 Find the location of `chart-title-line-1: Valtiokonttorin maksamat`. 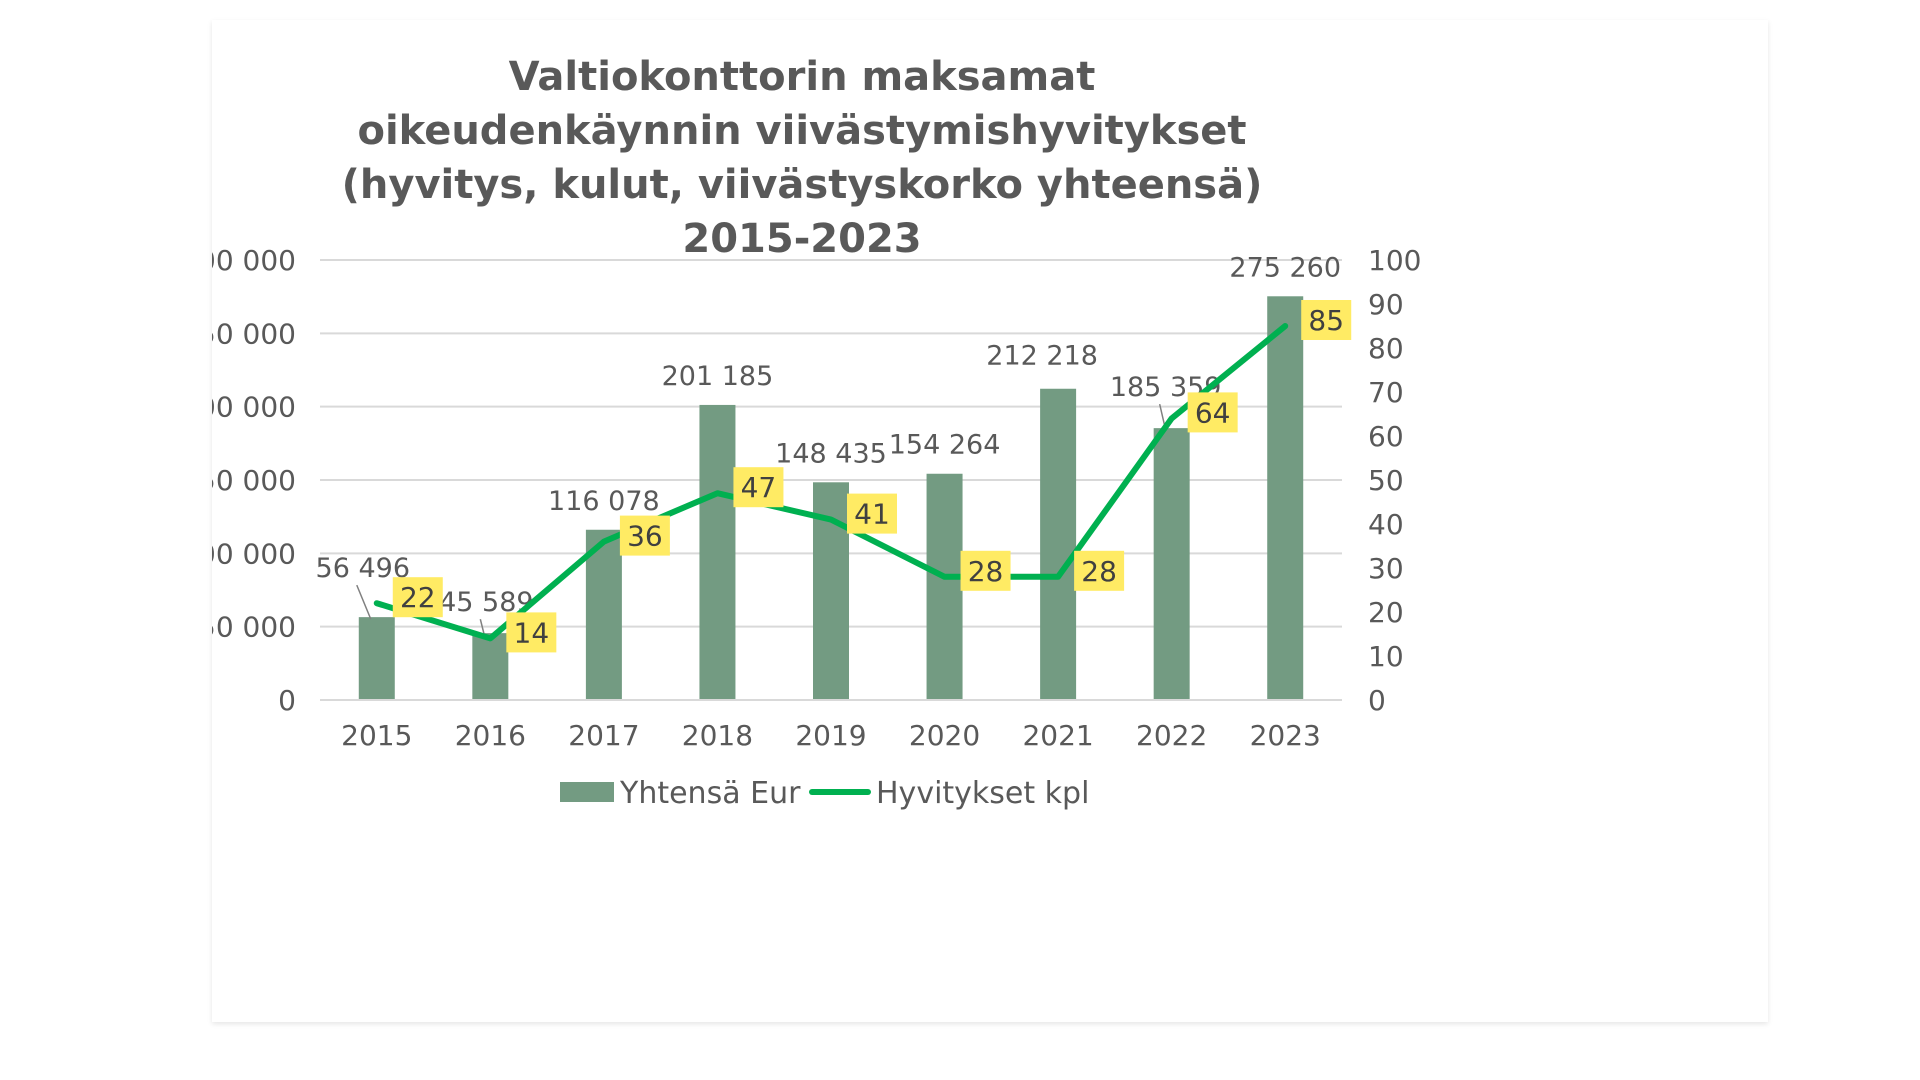

chart-title-line-1: Valtiokonttorin maksamat is located at coordinates (802, 77).